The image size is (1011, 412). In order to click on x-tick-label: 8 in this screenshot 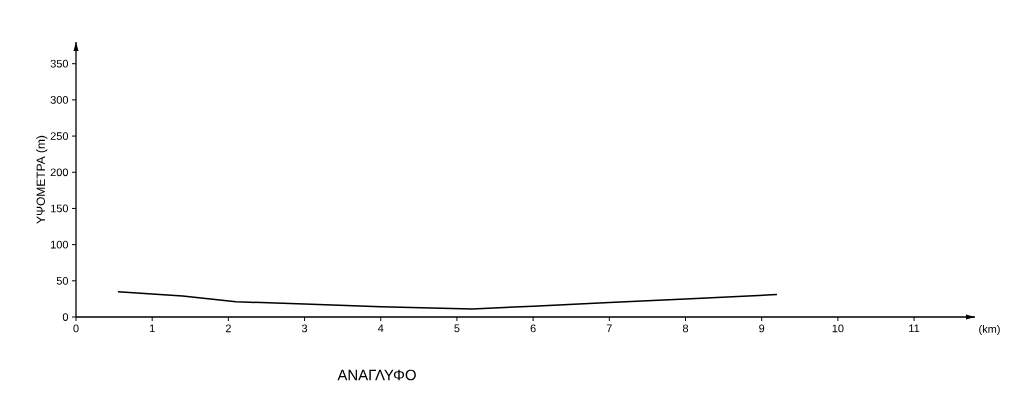, I will do `click(685, 328)`.